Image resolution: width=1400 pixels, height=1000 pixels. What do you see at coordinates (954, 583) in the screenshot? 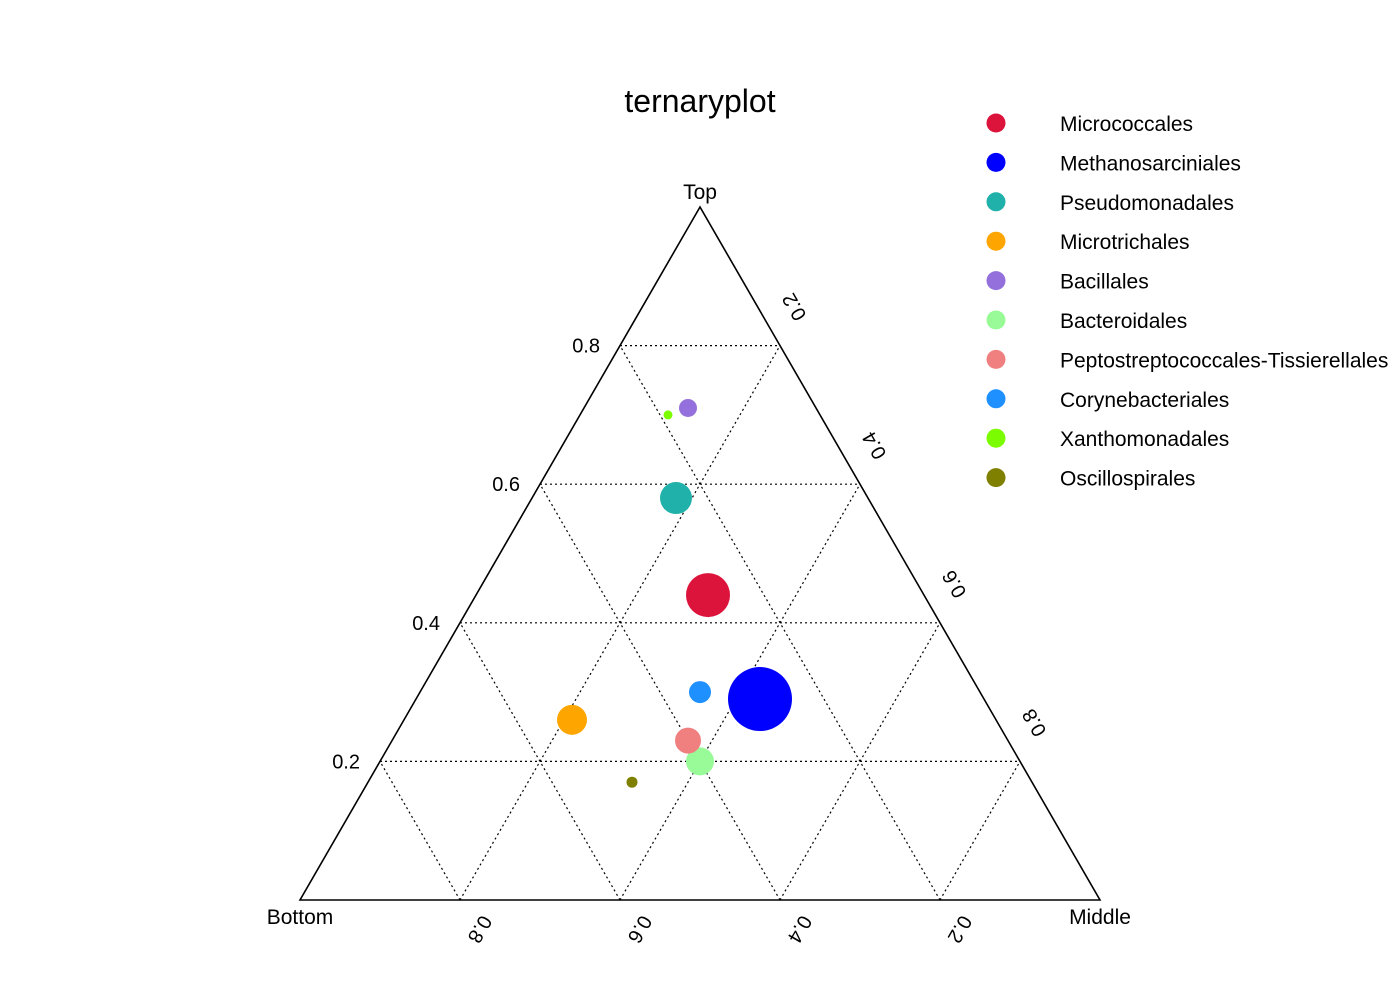
I see `tick-label-middle: 0.6` at bounding box center [954, 583].